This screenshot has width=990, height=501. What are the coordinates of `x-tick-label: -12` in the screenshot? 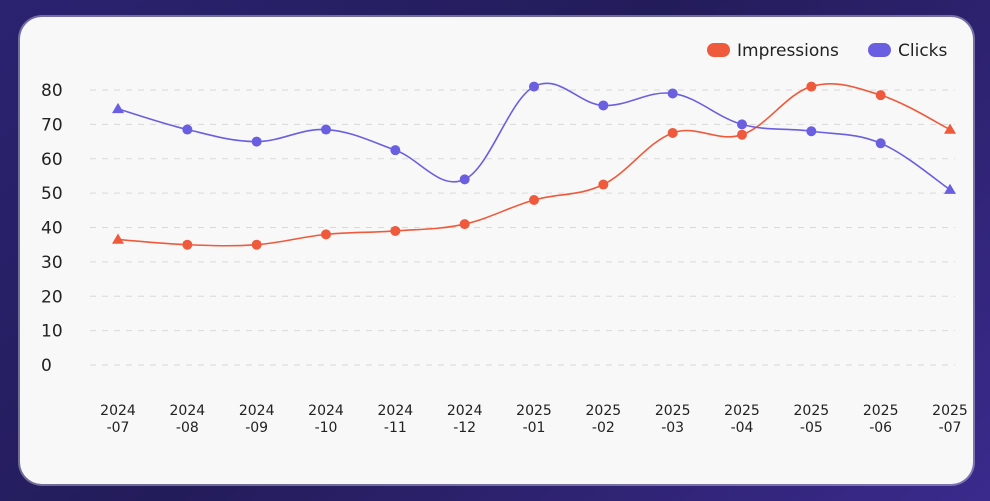 It's located at (464, 428).